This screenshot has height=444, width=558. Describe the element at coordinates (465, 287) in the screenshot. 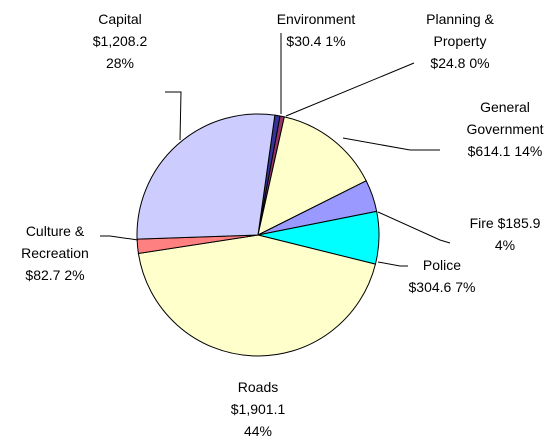

I see `percent-label: 7%` at that location.